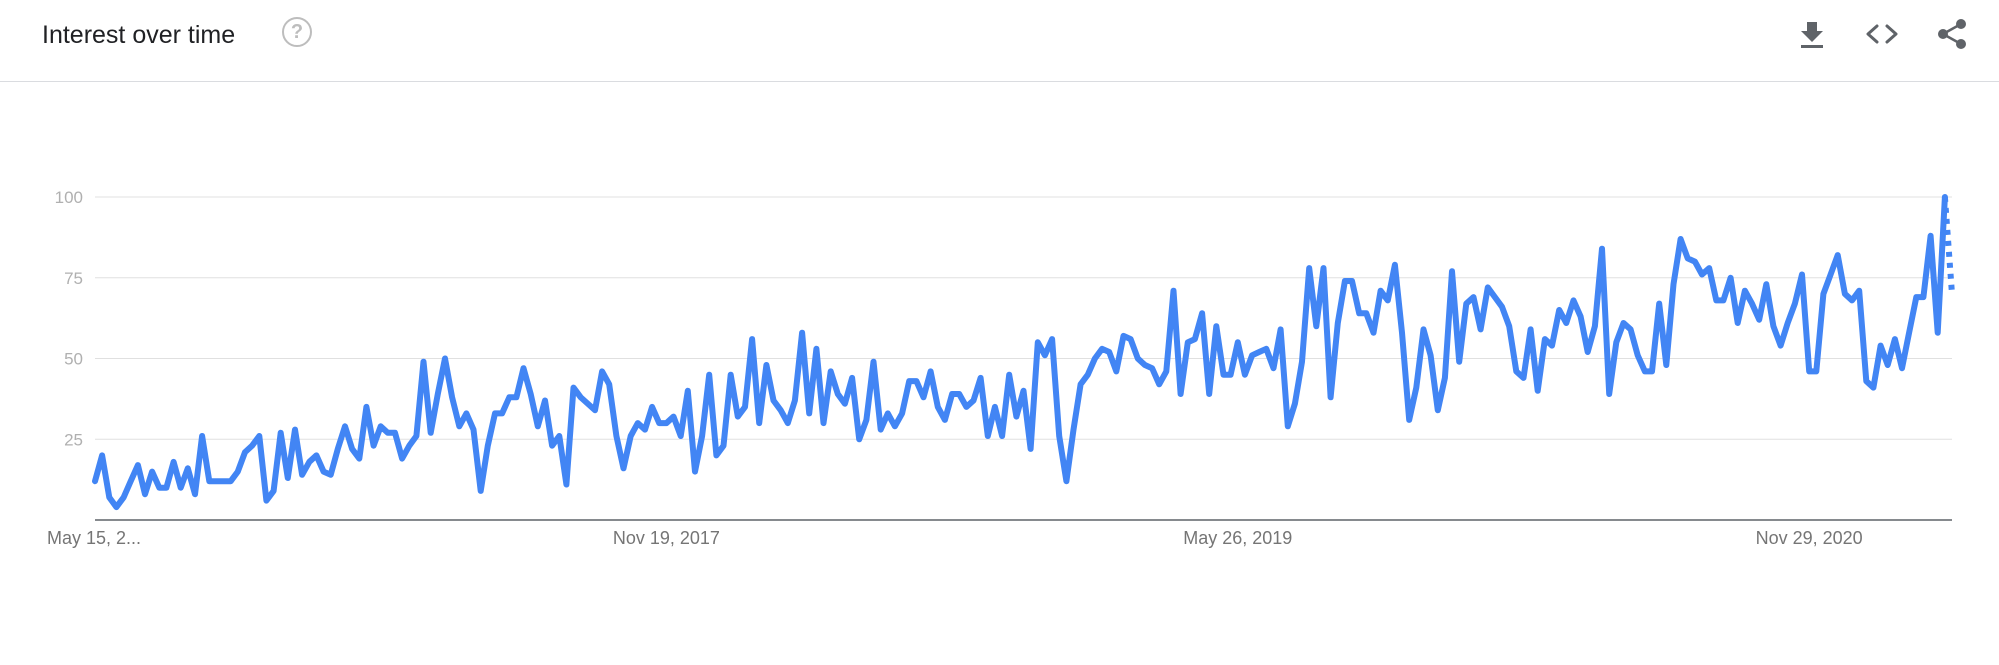 The height and width of the screenshot is (665, 1999). What do you see at coordinates (1948, 245) in the screenshot?
I see `series-line-partial` at bounding box center [1948, 245].